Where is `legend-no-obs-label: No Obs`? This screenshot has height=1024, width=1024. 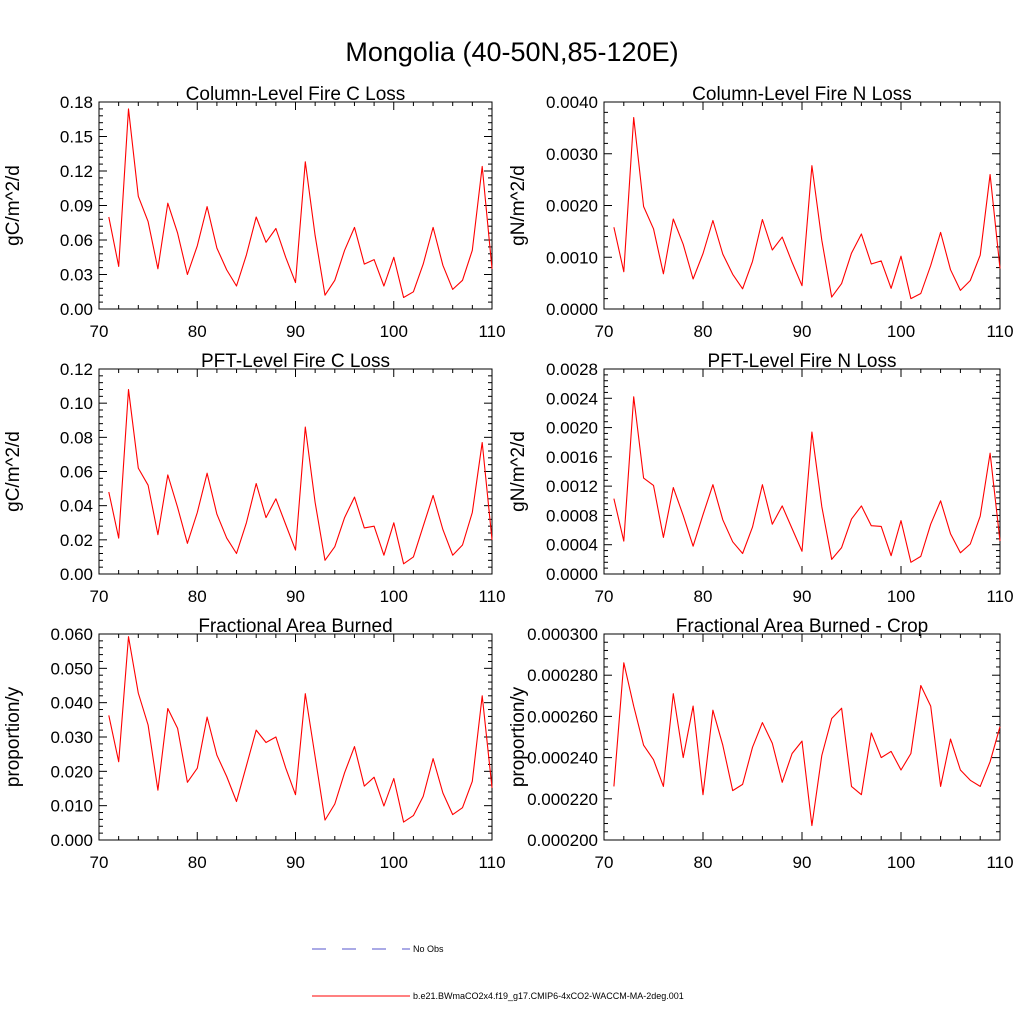 legend-no-obs-label: No Obs is located at coordinates (428, 949).